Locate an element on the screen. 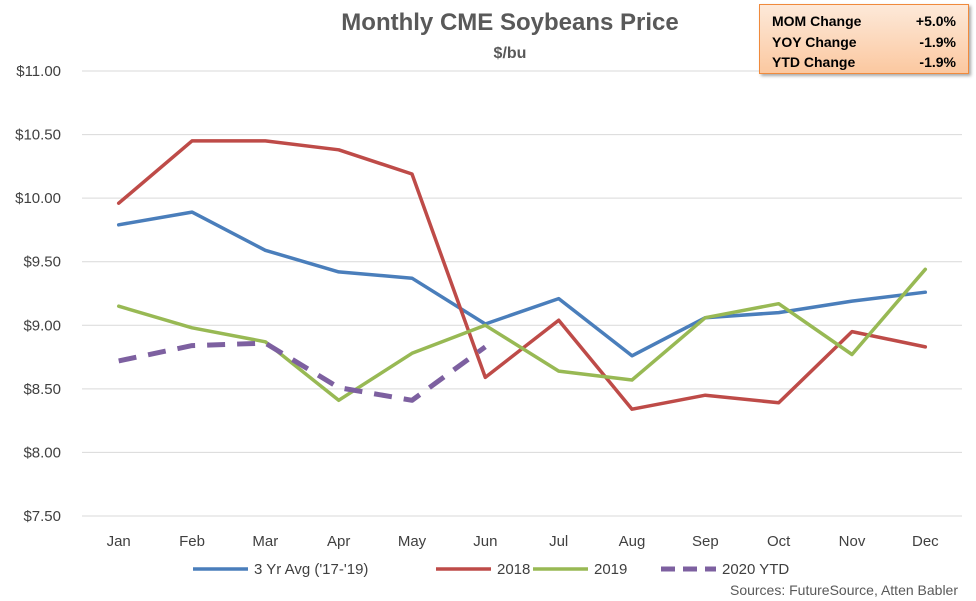 This screenshot has width=976, height=601. x-tick-label: Mar is located at coordinates (265, 541).